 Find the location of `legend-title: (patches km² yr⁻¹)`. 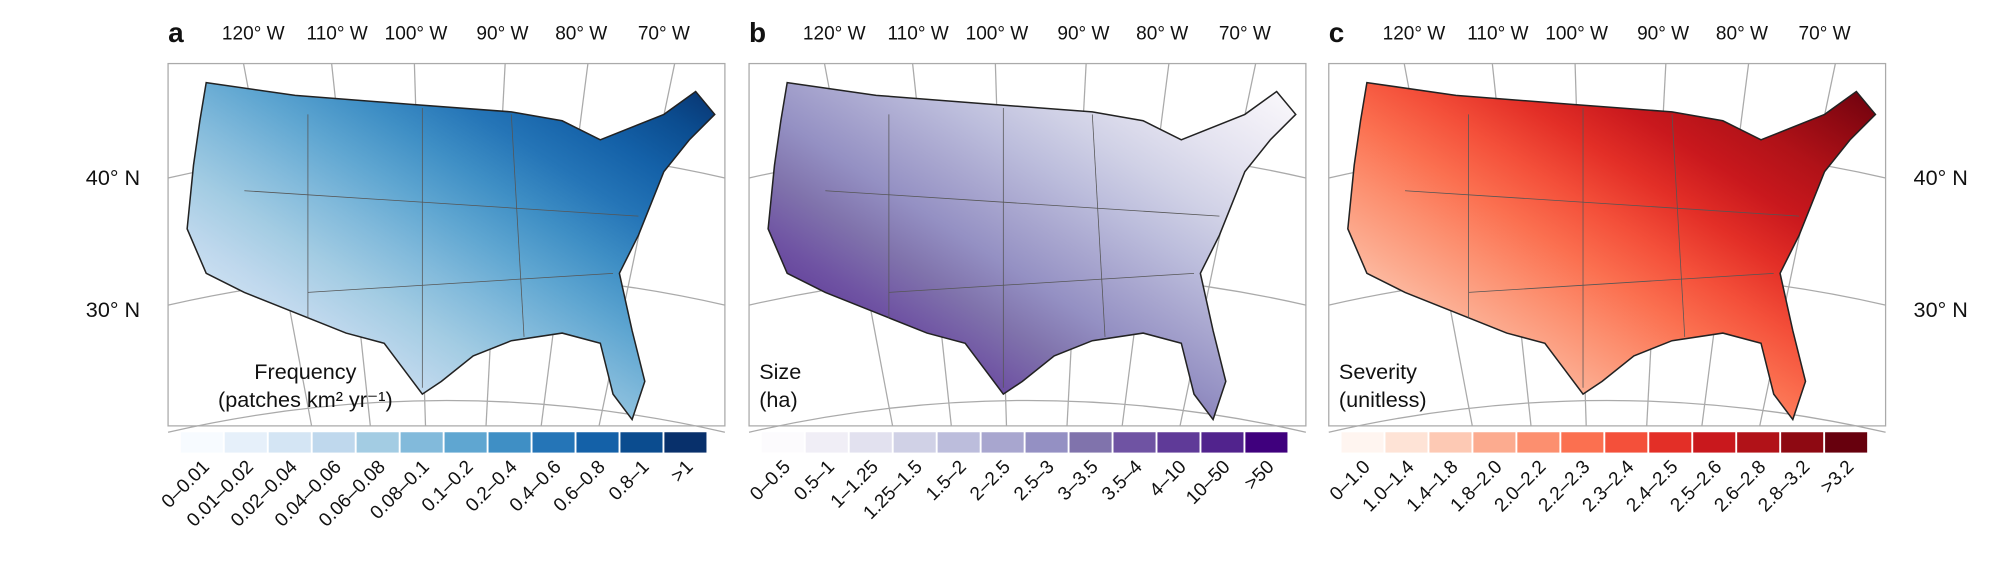

legend-title: (patches km² yr⁻¹) is located at coordinates (305, 399).